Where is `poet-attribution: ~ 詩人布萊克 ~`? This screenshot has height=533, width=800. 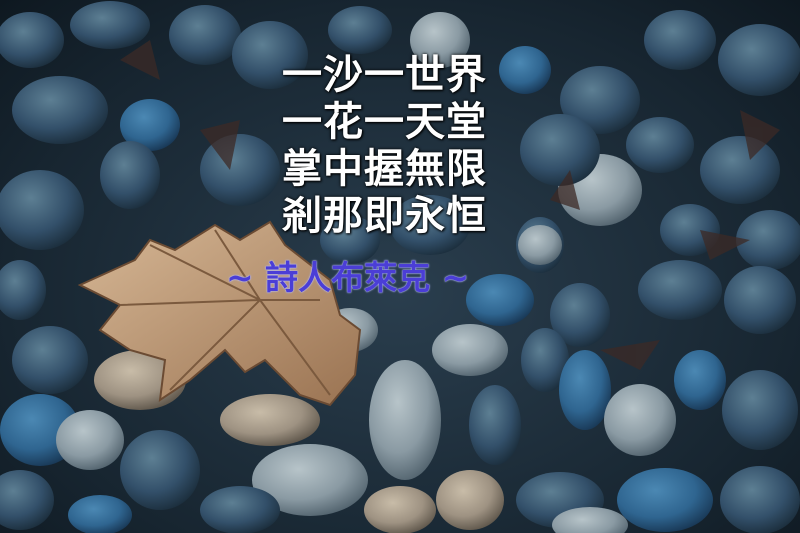
poet-attribution: ~ 詩人布萊克 ~ is located at coordinates (348, 277).